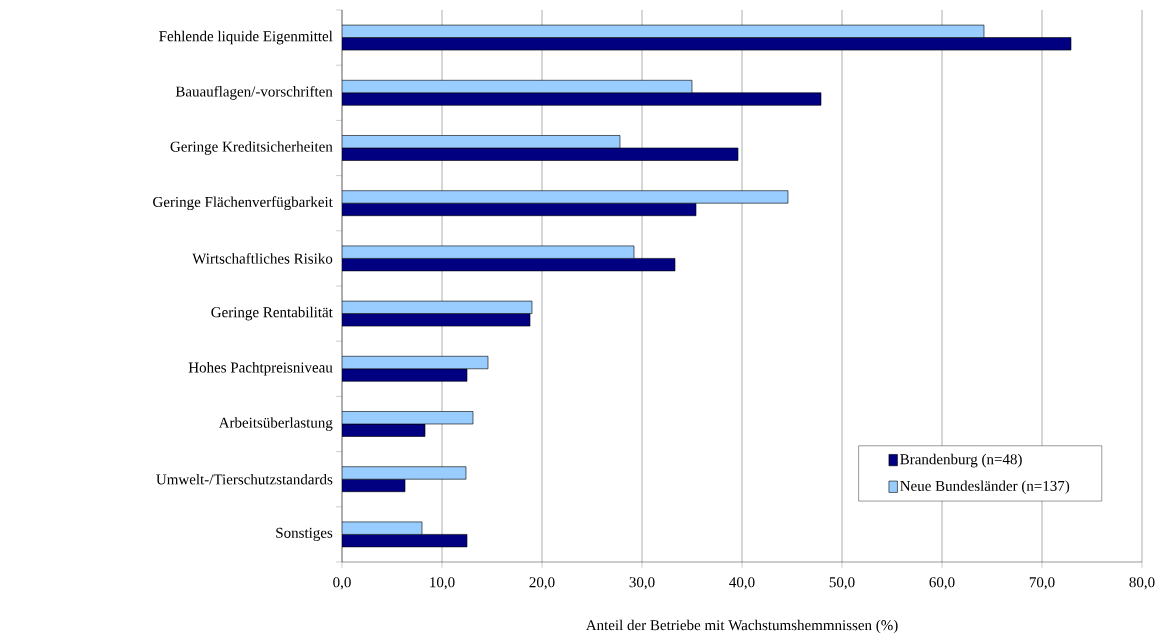  Describe the element at coordinates (272, 313) in the screenshot. I see `y-tick-label: Geringe Rentabilität` at that location.